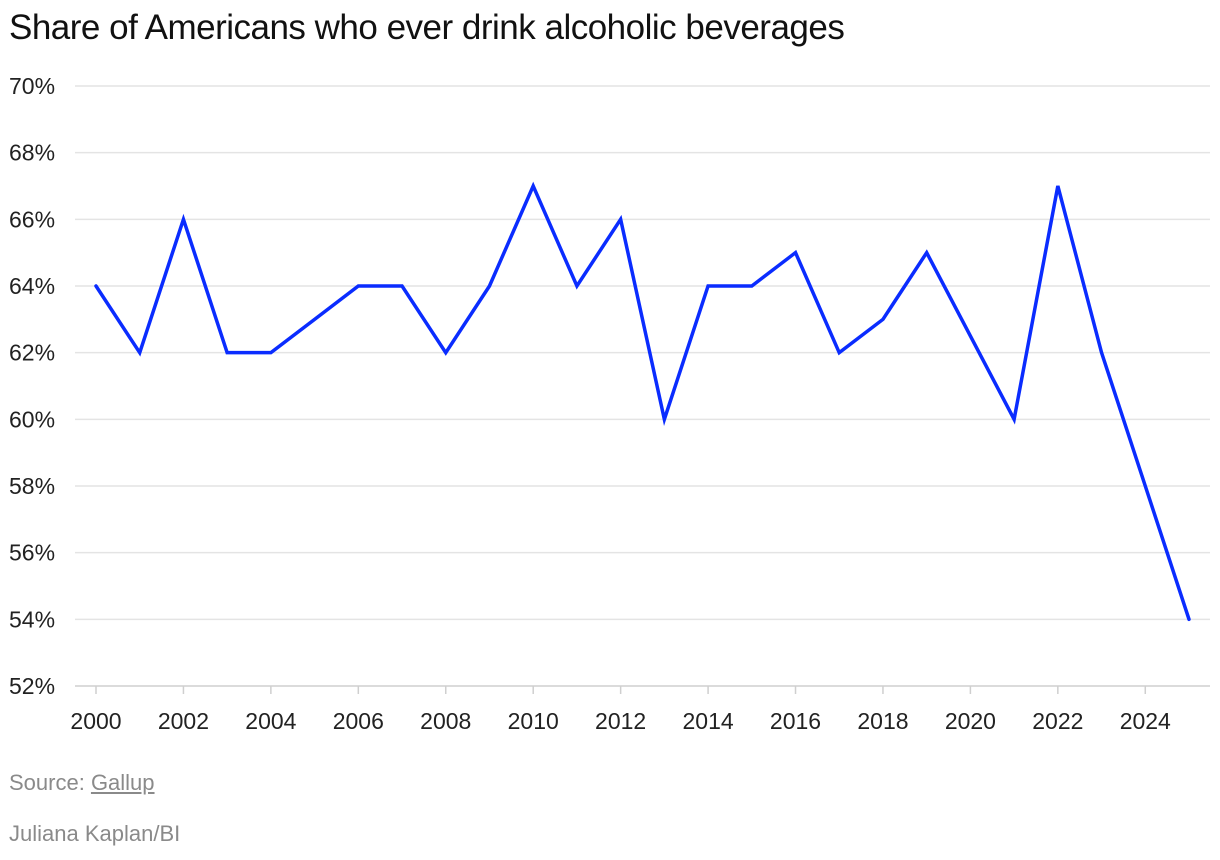  What do you see at coordinates (707, 721) in the screenshot?
I see `x-tick-label: 2014` at bounding box center [707, 721].